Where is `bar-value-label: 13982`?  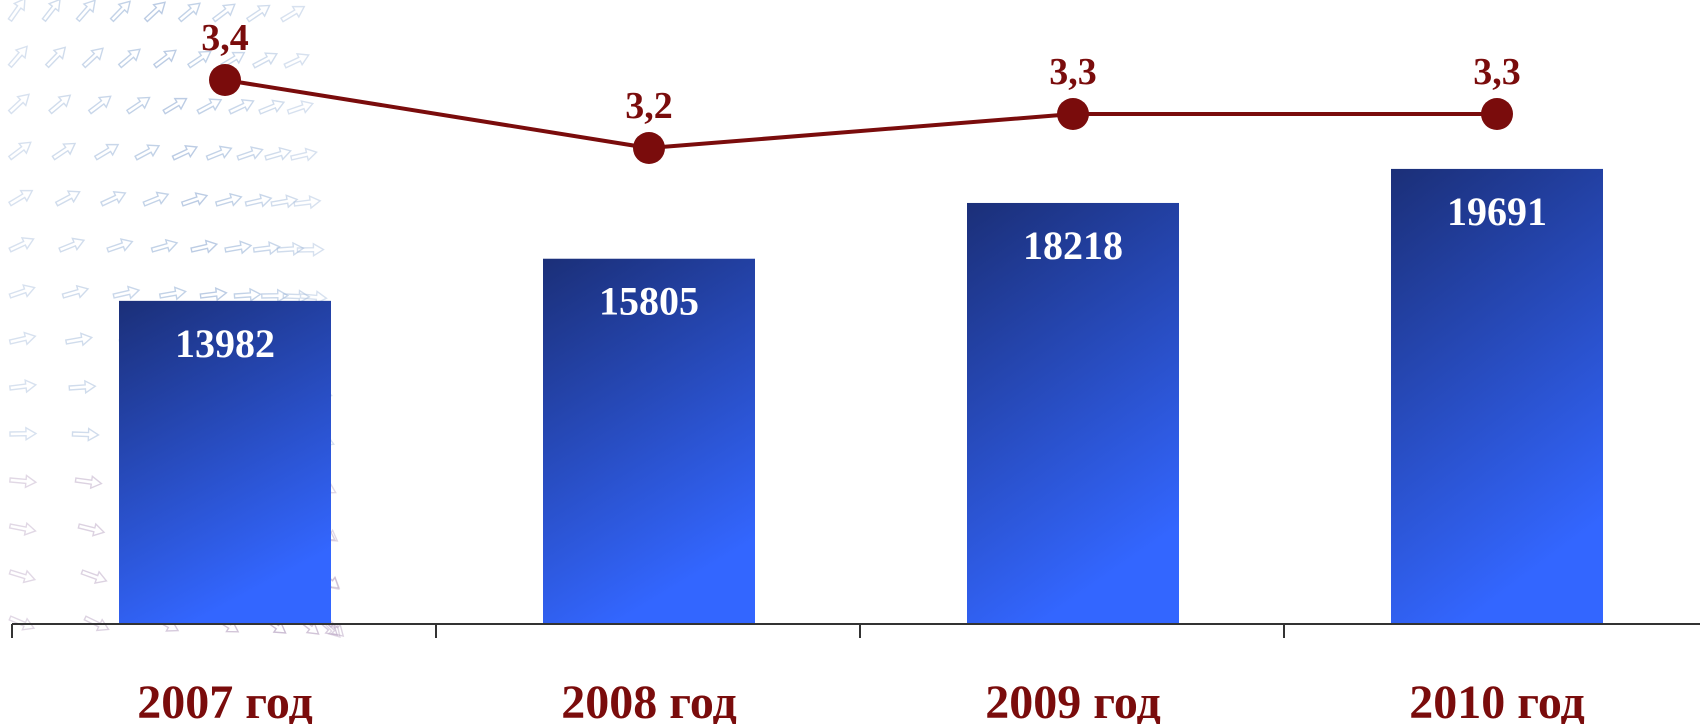
bar-value-label: 13982 is located at coordinates (225, 343).